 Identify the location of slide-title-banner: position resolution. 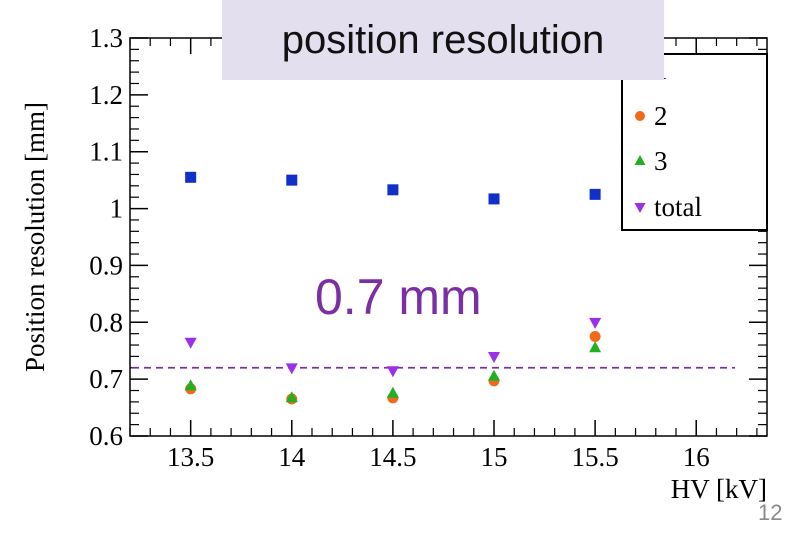
(443, 40).